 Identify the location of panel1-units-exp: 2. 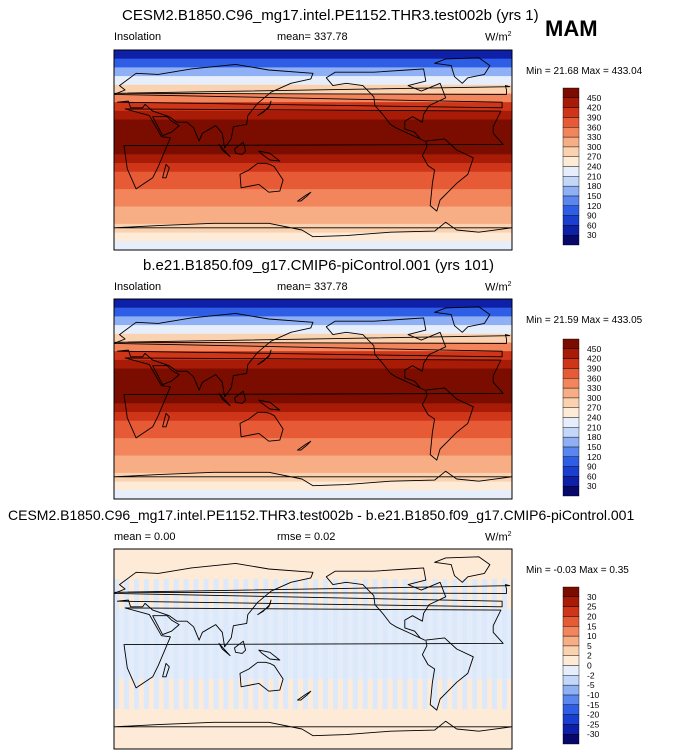
(509, 34).